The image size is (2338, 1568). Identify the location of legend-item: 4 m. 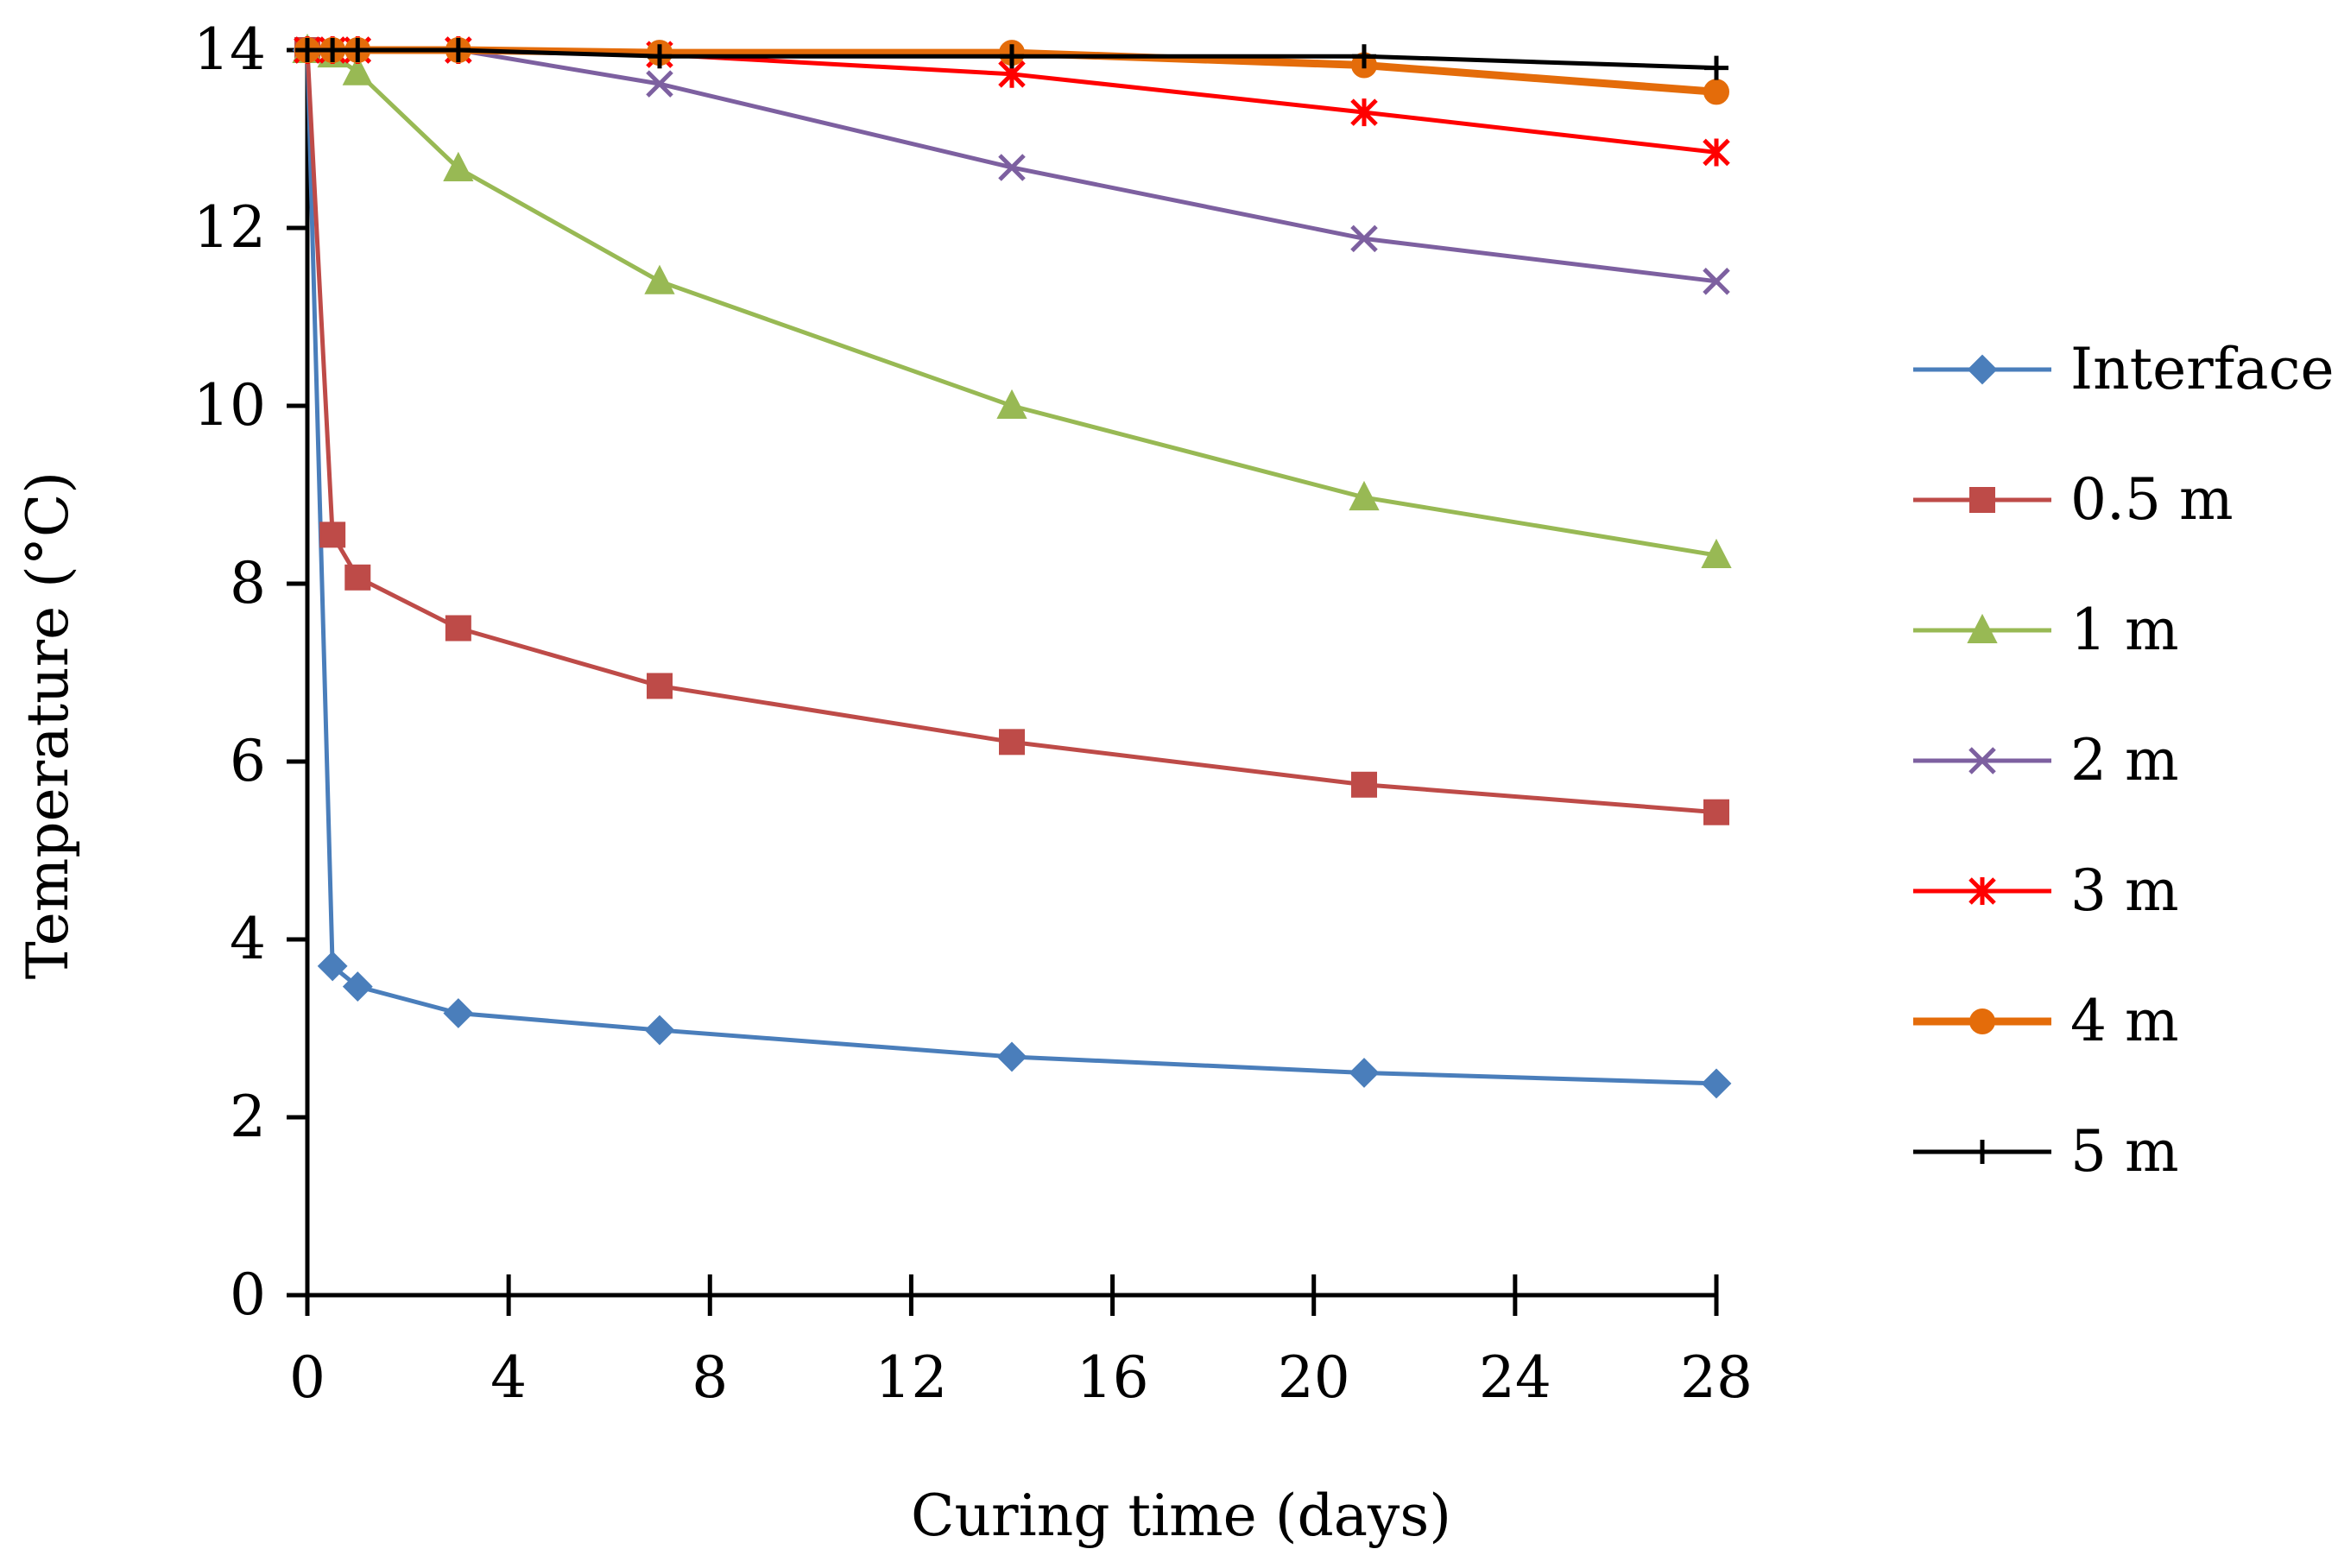
(2046, 1021).